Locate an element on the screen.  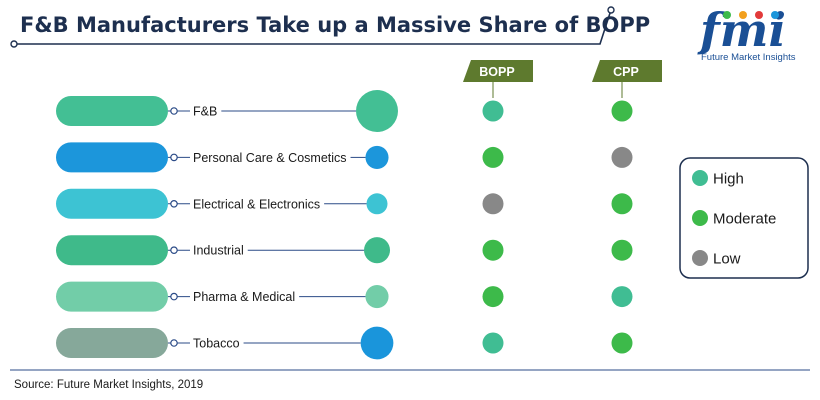
row-5: Pharma & Medical is located at coordinates (344, 296).